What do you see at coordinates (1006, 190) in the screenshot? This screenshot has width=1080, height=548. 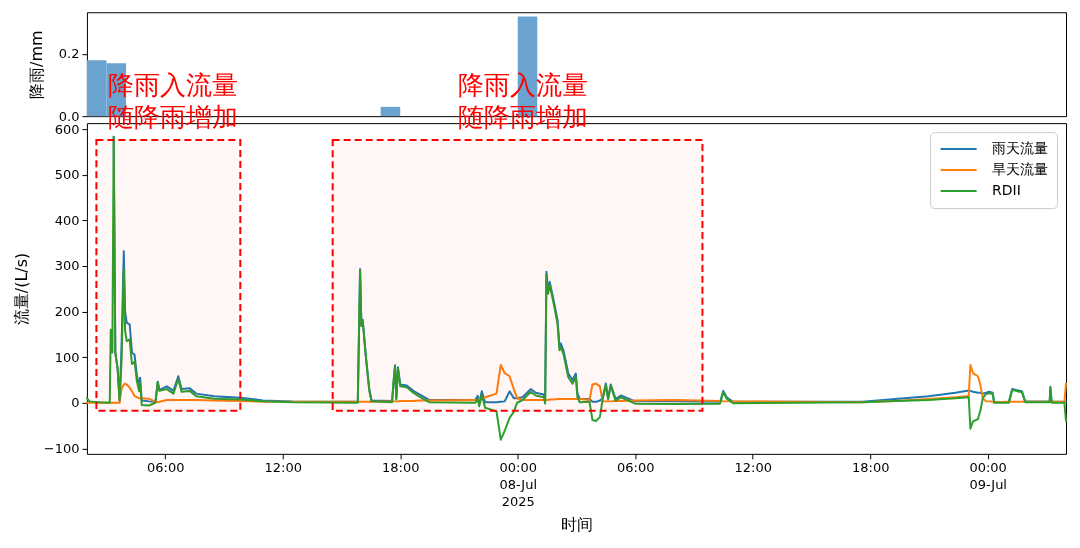 I see `legend-label: RDII` at bounding box center [1006, 190].